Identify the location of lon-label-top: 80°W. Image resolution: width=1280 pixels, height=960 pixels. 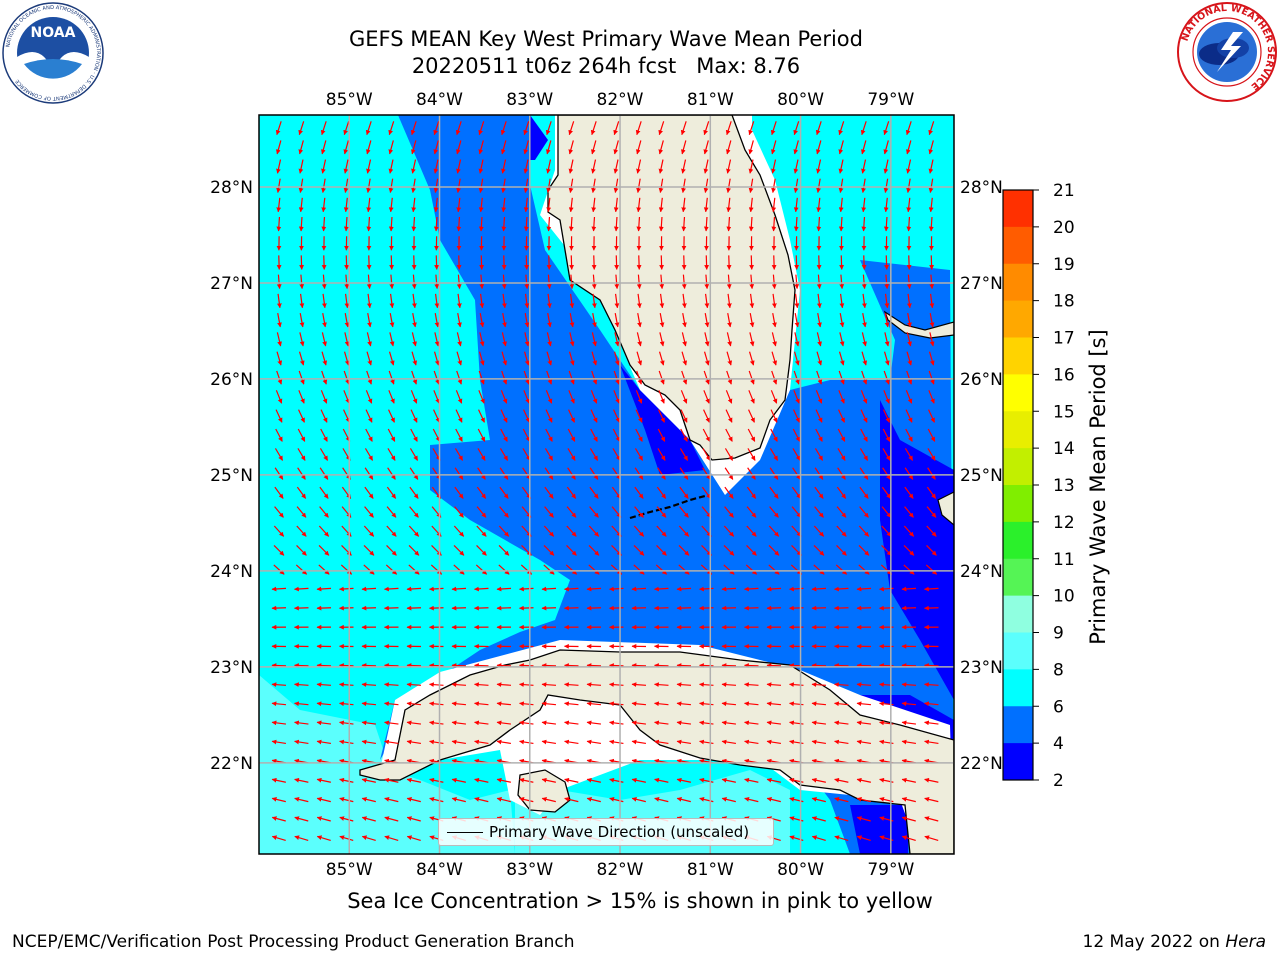
(800, 100).